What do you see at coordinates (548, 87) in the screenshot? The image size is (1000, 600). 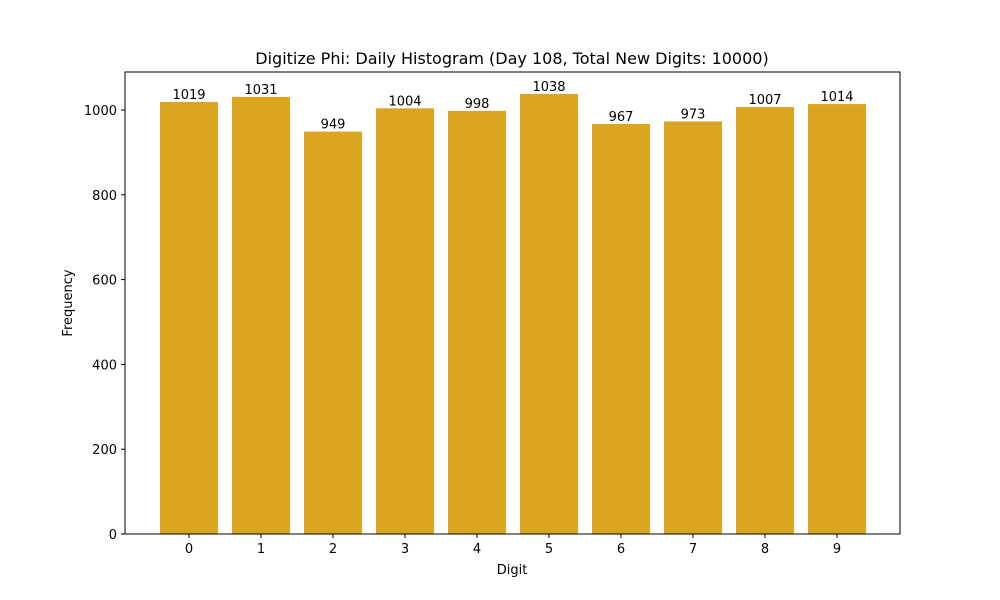 I see `bar-value-label: 1038` at bounding box center [548, 87].